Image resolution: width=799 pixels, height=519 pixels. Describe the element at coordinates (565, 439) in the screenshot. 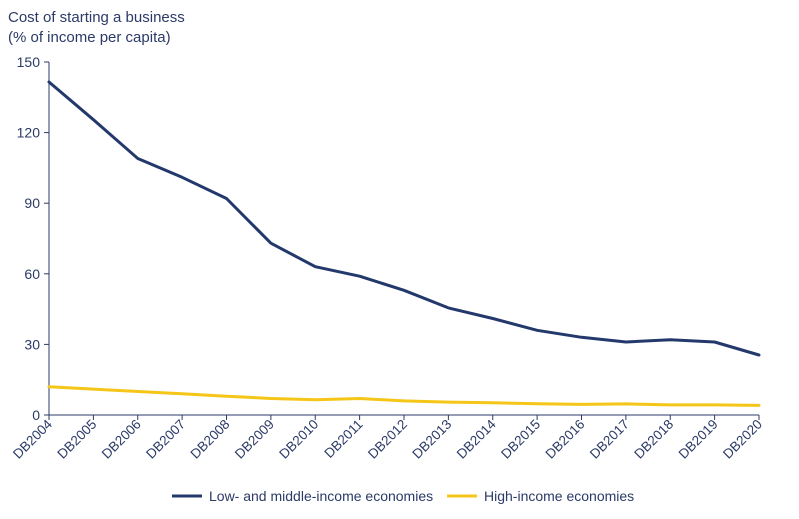

I see `x-tick-label: DB2016` at that location.